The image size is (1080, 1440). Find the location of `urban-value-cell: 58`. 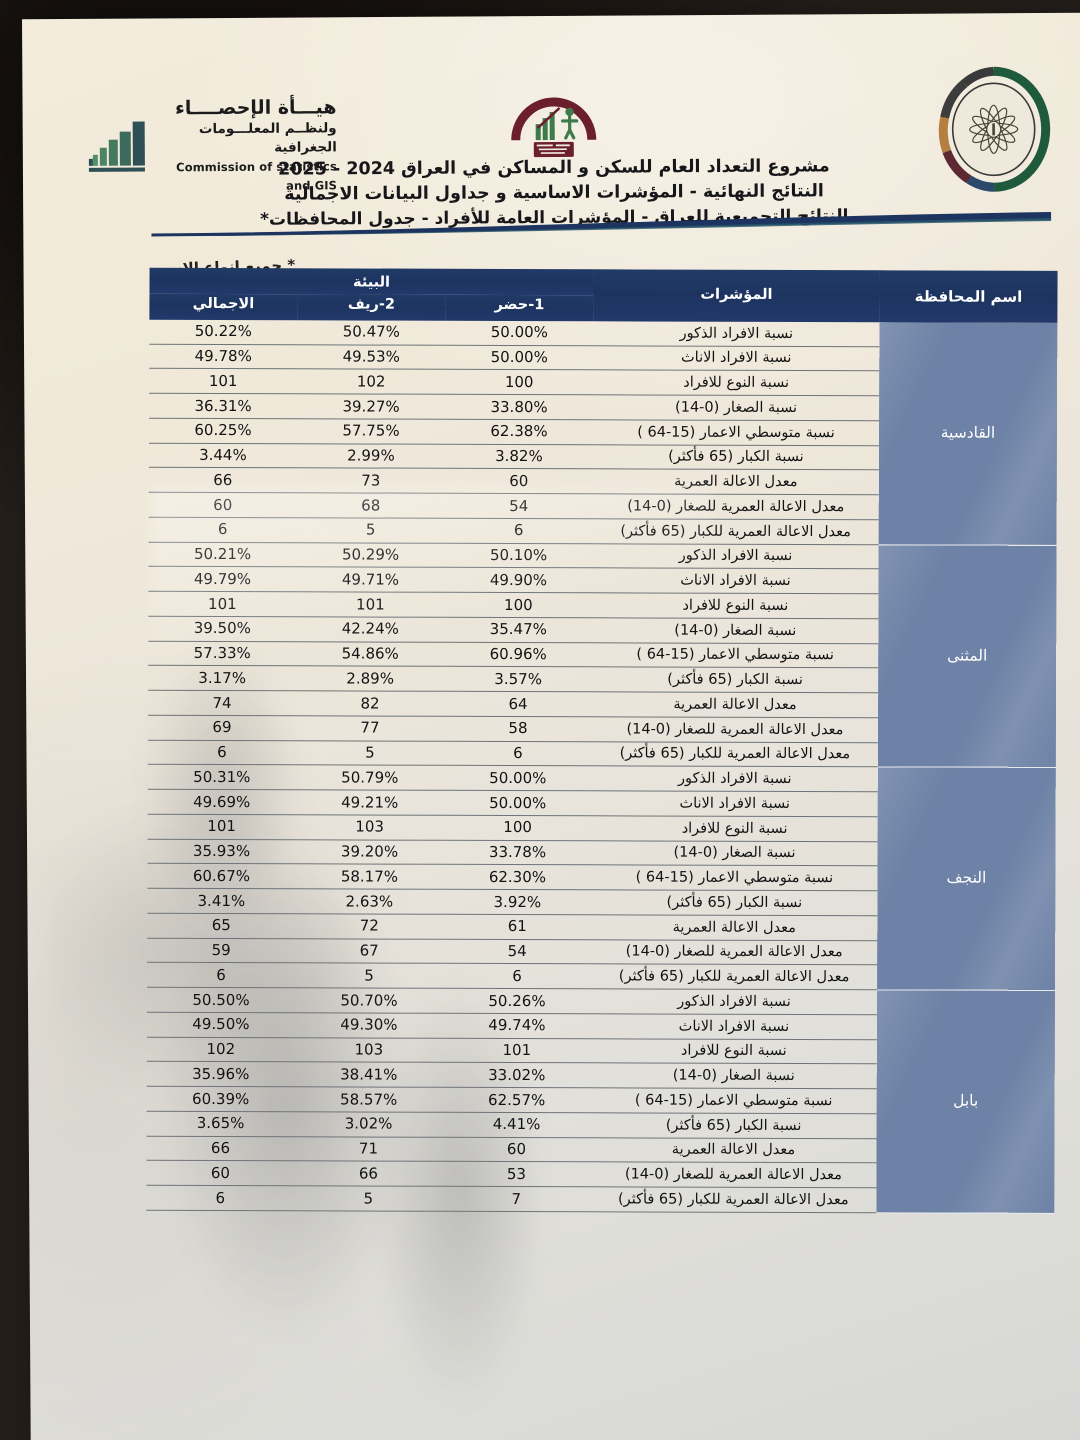

urban-value-cell: 58 is located at coordinates (518, 729).